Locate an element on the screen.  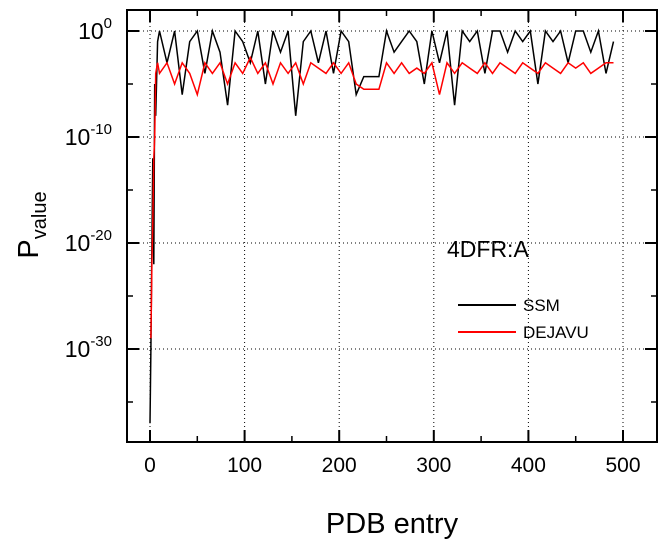
legend: SSM DEJAVU is located at coordinates (523, 319).